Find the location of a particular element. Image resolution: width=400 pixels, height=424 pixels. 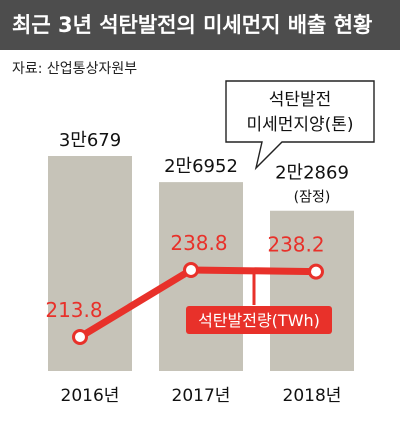

line-value-label-2: 238.2 is located at coordinates (295, 245).